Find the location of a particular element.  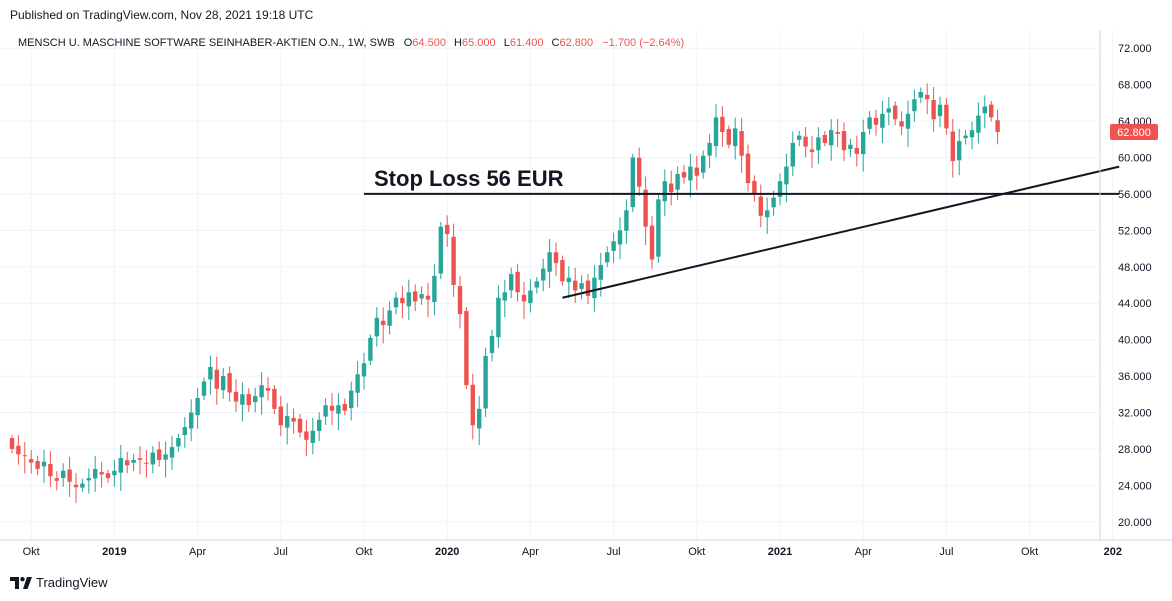

x-tick-label: Okt is located at coordinates (696, 552).